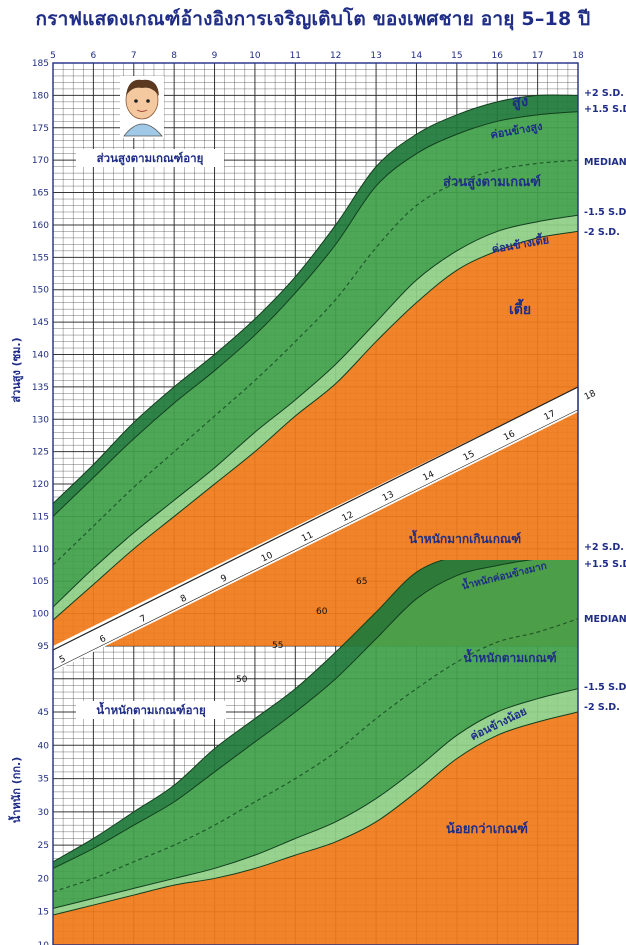 The width and height of the screenshot is (626, 945). What do you see at coordinates (578, 56) in the screenshot?
I see `x-tick-label: 18` at bounding box center [578, 56].